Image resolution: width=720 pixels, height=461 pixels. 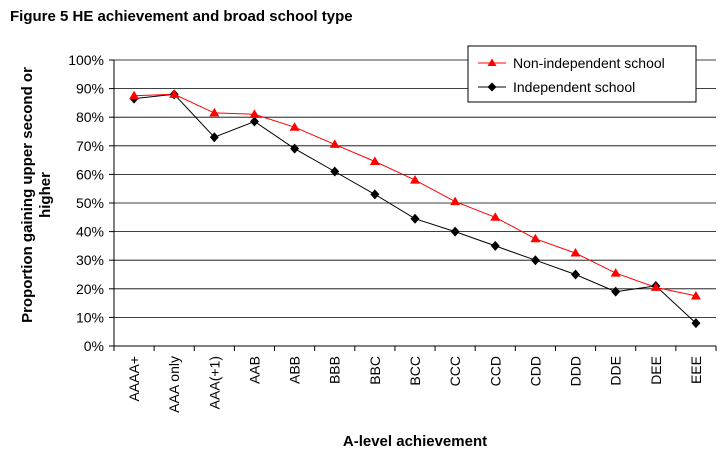 What do you see at coordinates (574, 87) in the screenshot?
I see `legend-label-independent: Independent school` at bounding box center [574, 87].